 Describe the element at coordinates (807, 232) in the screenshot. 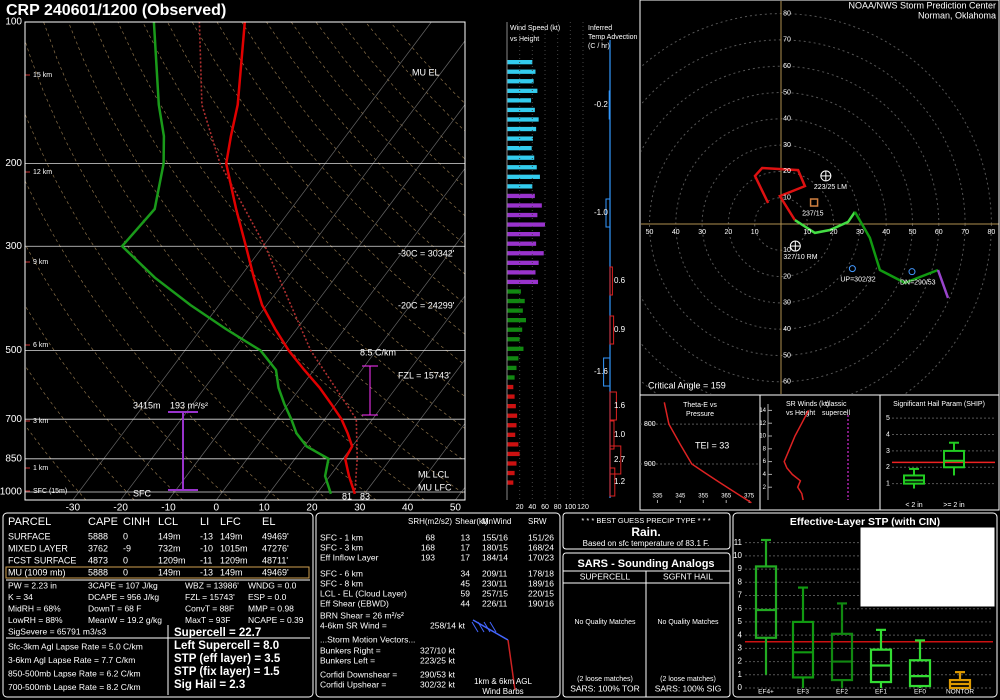

I see `ring-label: 10` at that location.